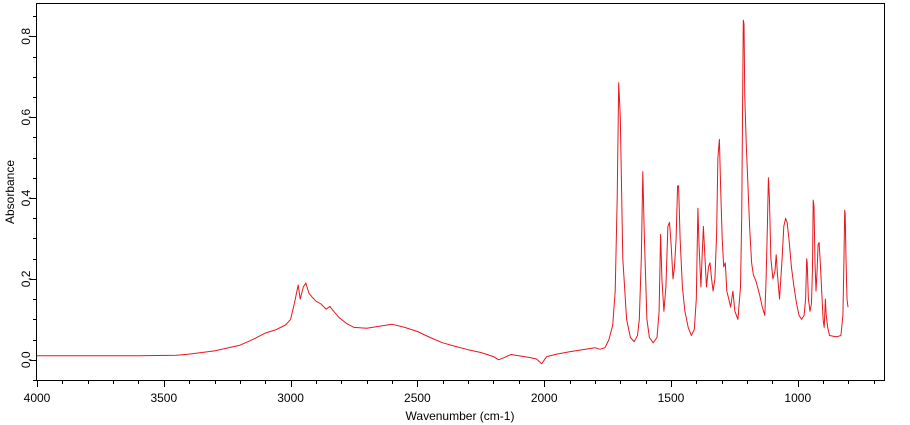  I want to click on y-tick-label: 0,4, so click(26, 197).